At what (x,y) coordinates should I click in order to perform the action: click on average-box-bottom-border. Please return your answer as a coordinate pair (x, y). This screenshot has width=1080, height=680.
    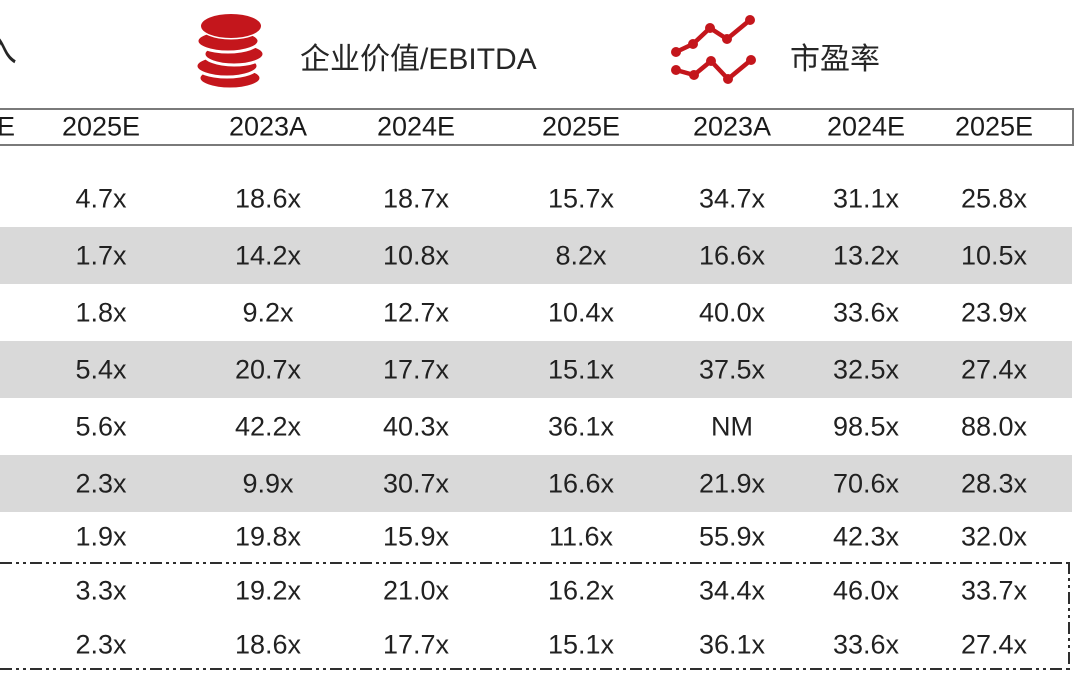
    Looking at the image, I should click on (535, 669).